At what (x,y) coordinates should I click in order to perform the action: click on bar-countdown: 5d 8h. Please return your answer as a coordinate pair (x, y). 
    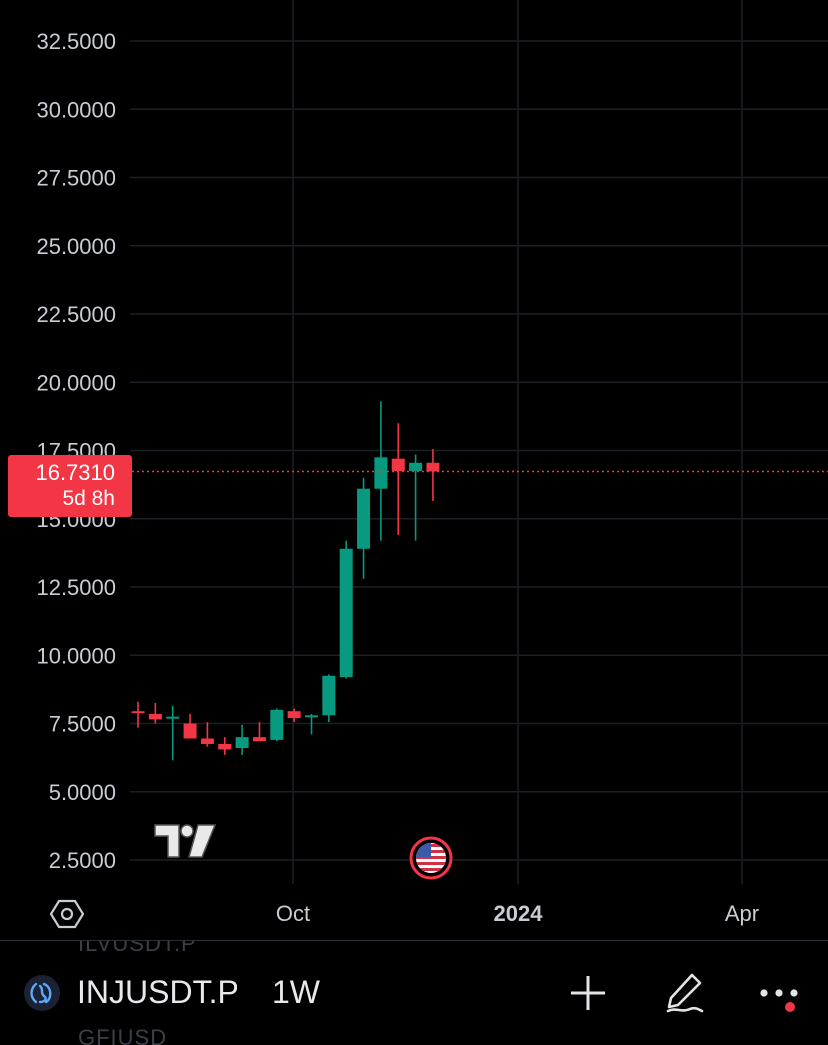
    Looking at the image, I should click on (88, 498).